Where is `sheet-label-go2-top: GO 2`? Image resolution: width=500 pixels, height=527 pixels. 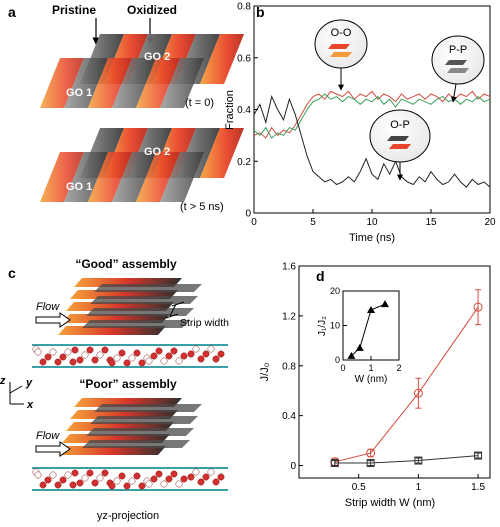
sheet-label-go2-top: GO 2 is located at coordinates (157, 57).